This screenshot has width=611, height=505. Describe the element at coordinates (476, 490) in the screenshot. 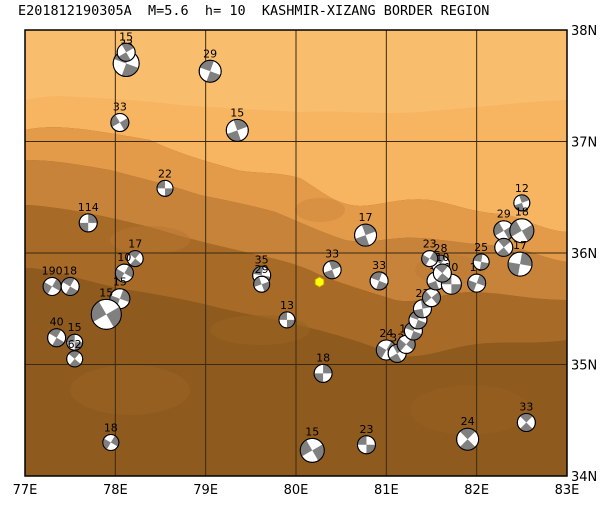

I see `x-tick-label: 82E` at that location.